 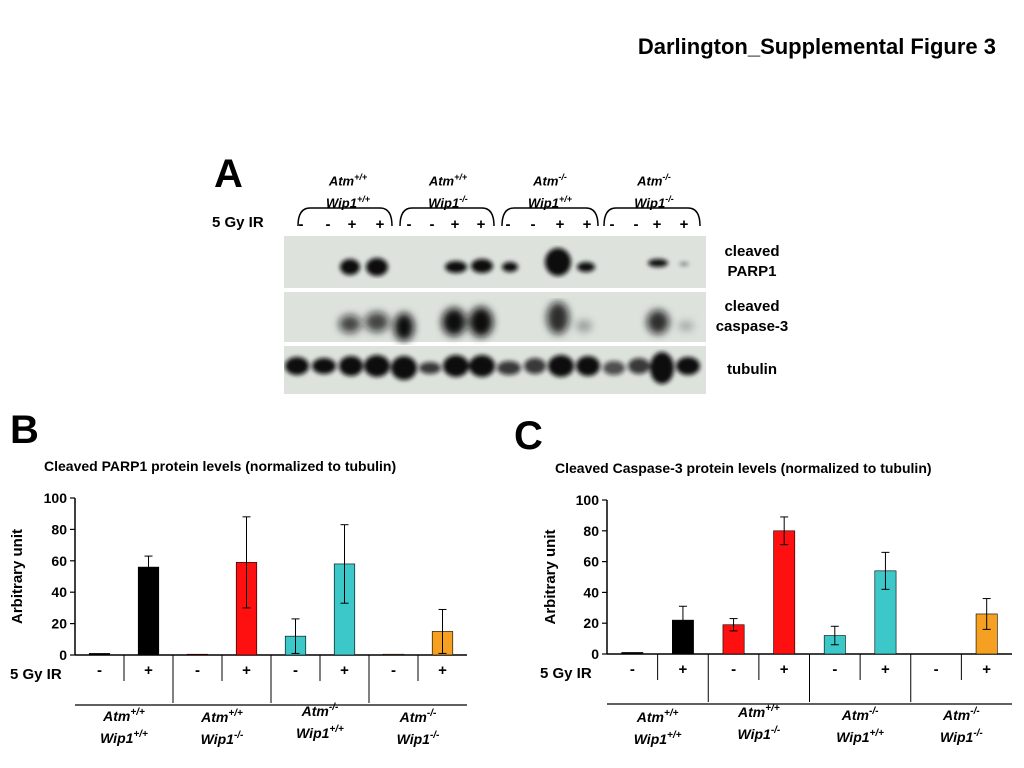 I want to click on lane-signs: - - + + - - + + - - + + - - + +, so click(x=512, y=227).